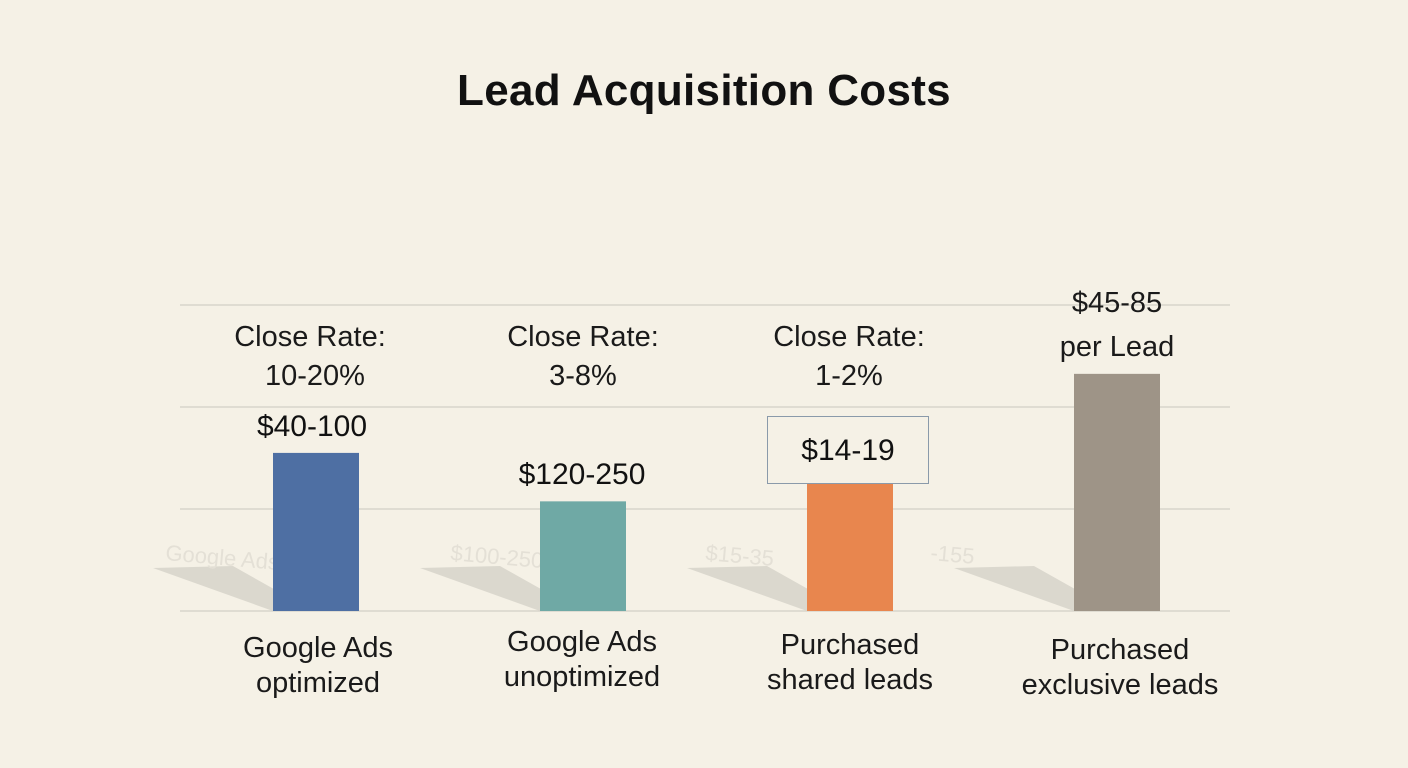  What do you see at coordinates (582, 474) in the screenshot?
I see `value-label-2: $120-250` at bounding box center [582, 474].